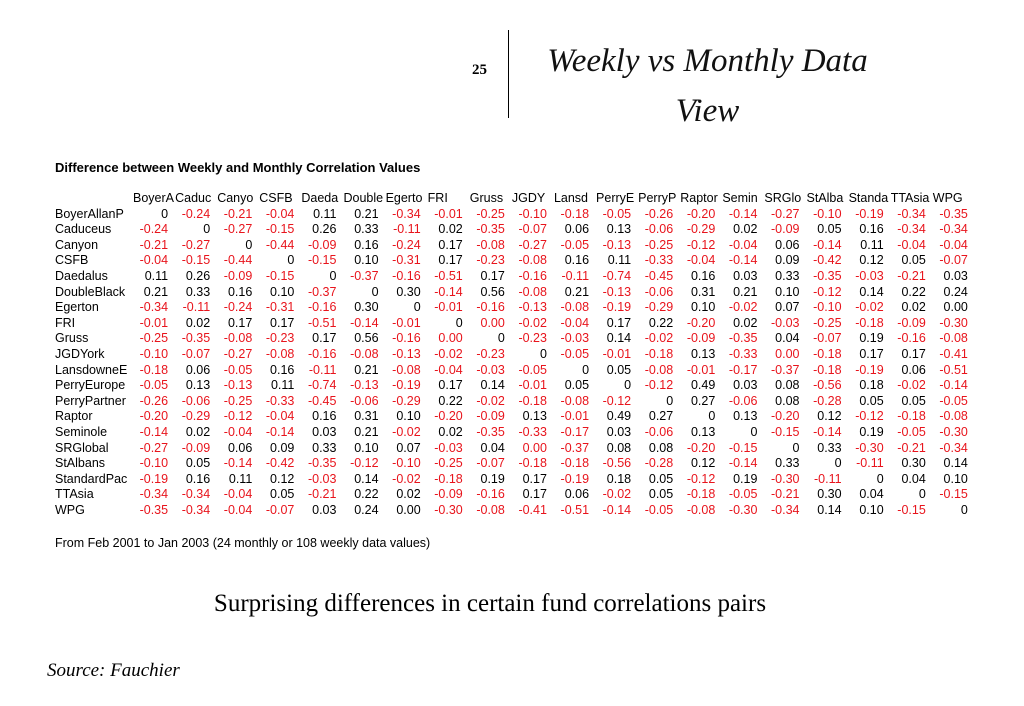 This screenshot has width=1024, height=706. What do you see at coordinates (532, 431) in the screenshot?
I see `table-cell: -0.33` at bounding box center [532, 431].